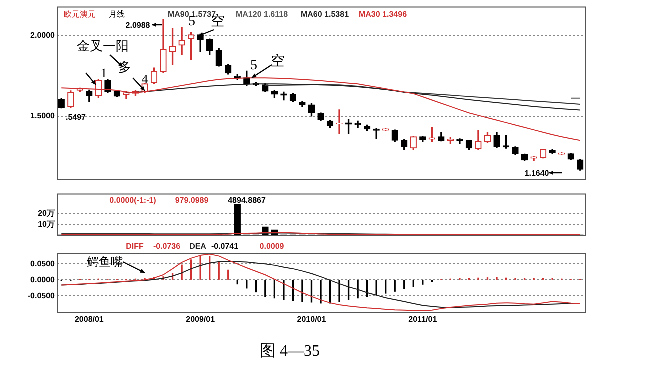 This screenshot has width=647, height=380. Describe the element at coordinates (278, 62) in the screenshot. I see `annotation: 空` at that location.